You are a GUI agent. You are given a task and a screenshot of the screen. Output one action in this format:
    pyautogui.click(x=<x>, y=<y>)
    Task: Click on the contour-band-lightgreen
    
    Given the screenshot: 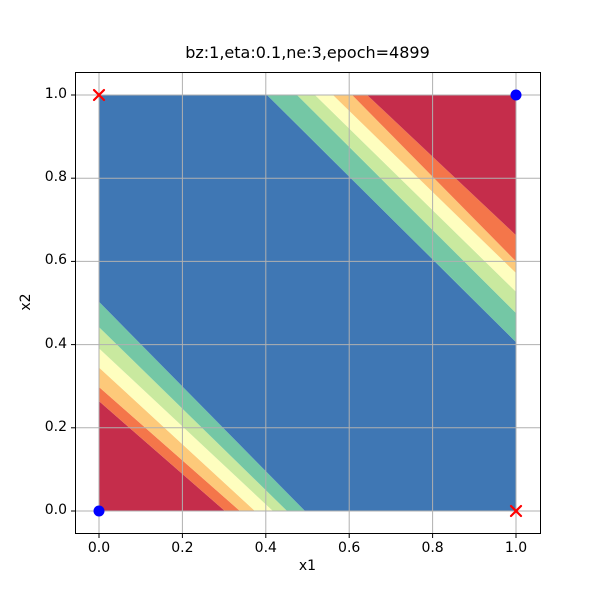 What is the action you would take?
    pyautogui.click(x=406, y=204)
    